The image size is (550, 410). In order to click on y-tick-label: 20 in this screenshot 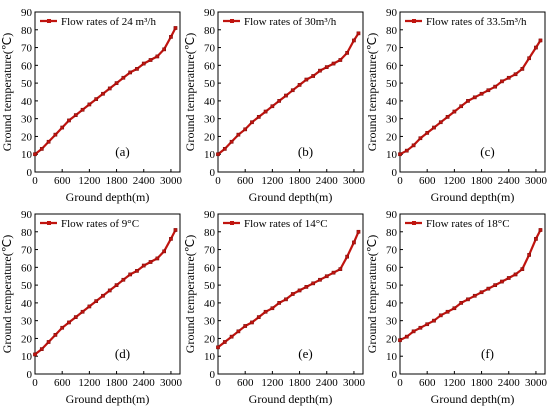, I will do `click(27, 339)`.